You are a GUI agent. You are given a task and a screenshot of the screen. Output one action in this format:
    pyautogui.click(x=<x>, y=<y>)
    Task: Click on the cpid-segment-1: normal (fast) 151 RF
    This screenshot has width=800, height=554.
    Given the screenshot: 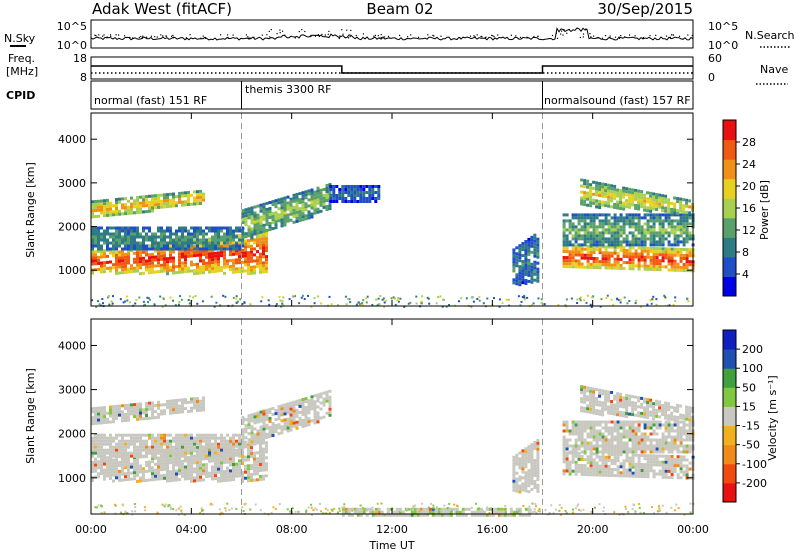 What is the action you would take?
    pyautogui.click(x=150, y=100)
    